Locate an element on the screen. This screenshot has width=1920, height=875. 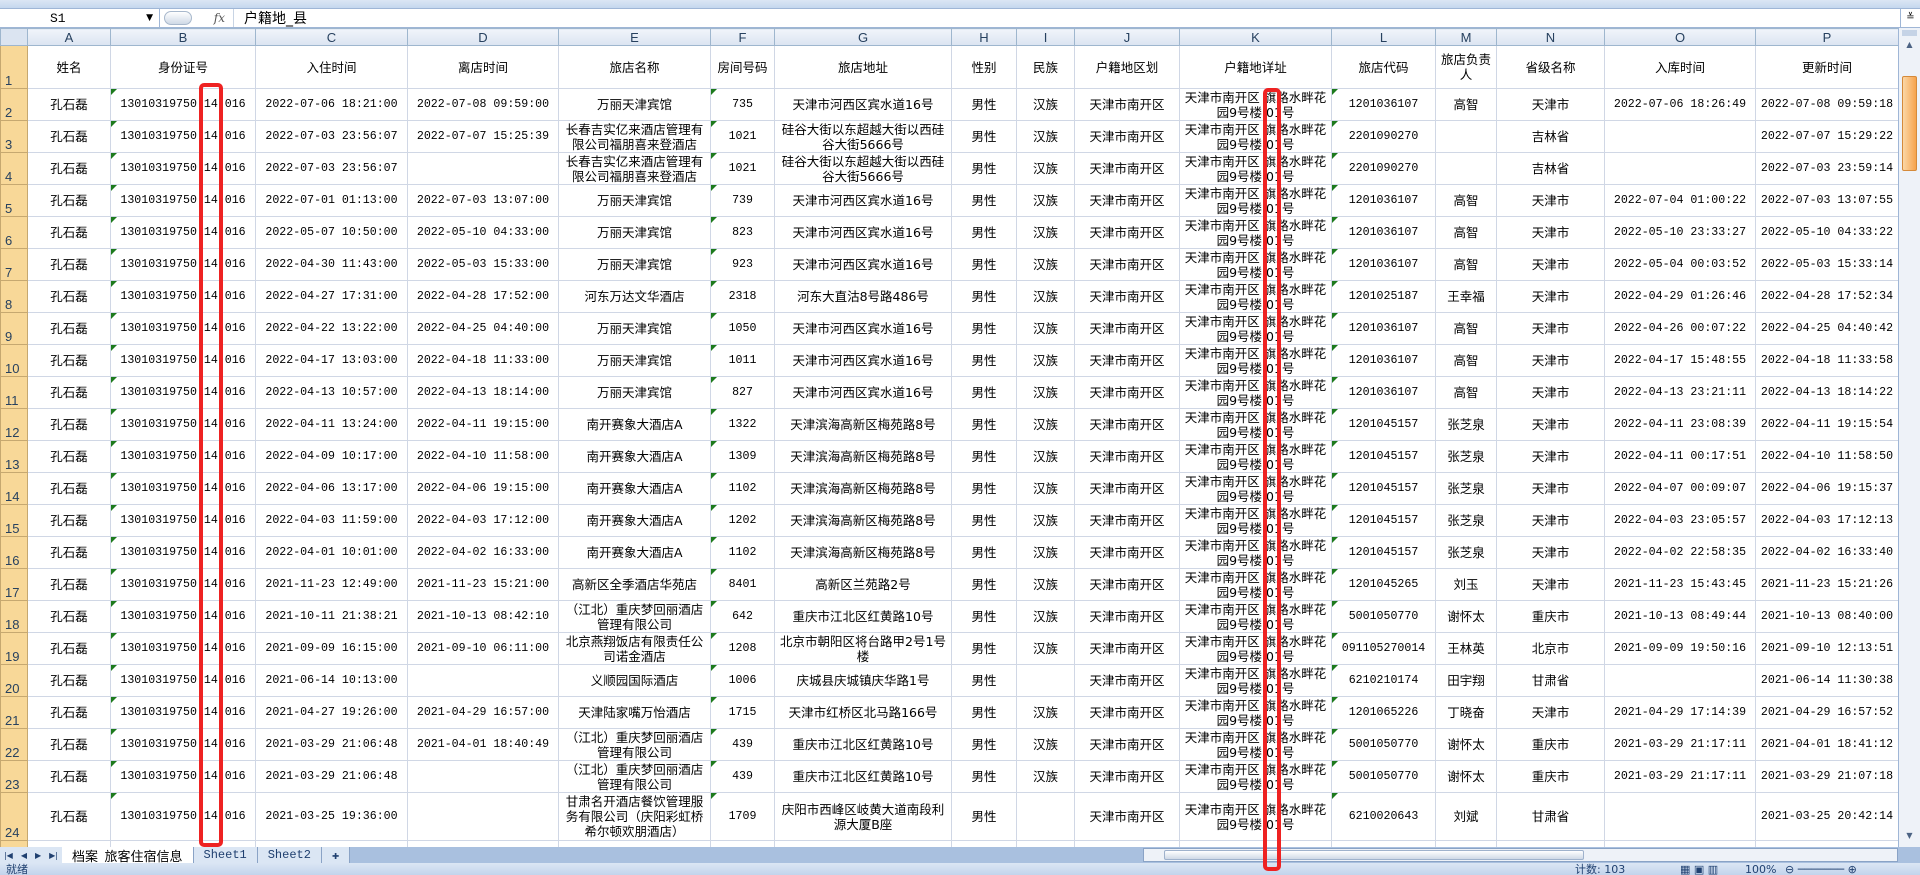
cell-p: 2021-06-14 11:30:38 is located at coordinates (1827, 680).